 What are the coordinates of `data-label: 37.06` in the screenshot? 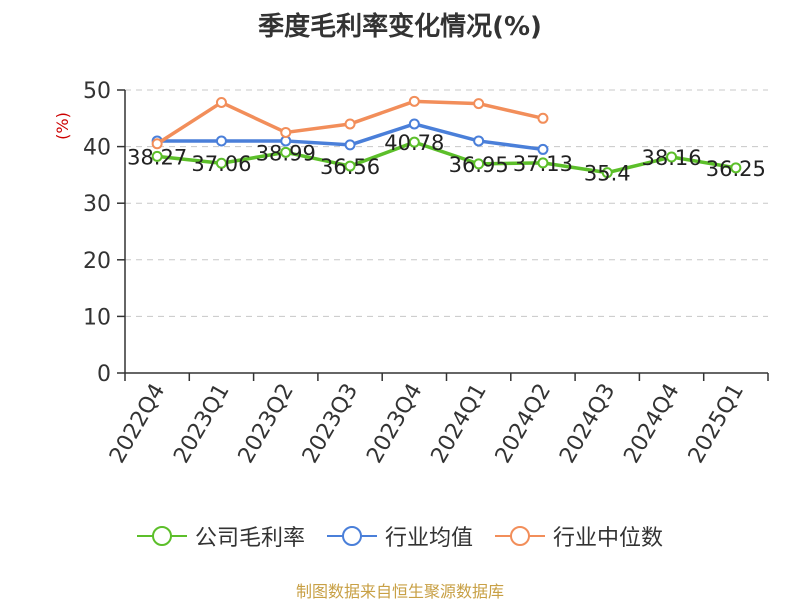 It's located at (221, 164).